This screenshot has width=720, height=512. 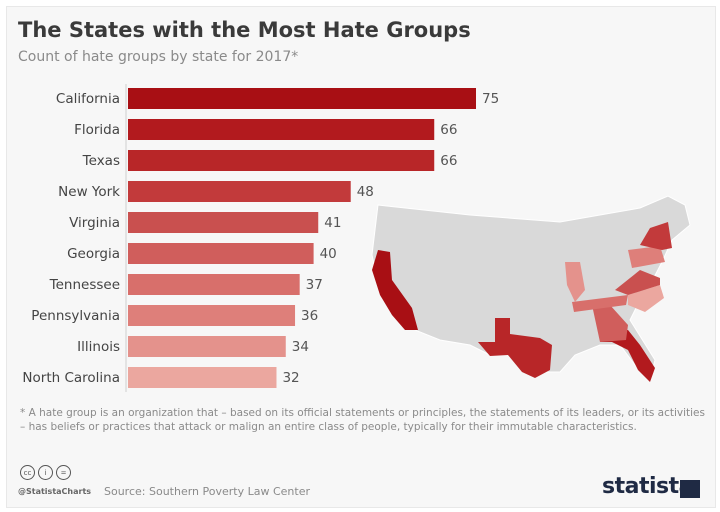 I want to click on bar-illinois, so click(x=207, y=346).